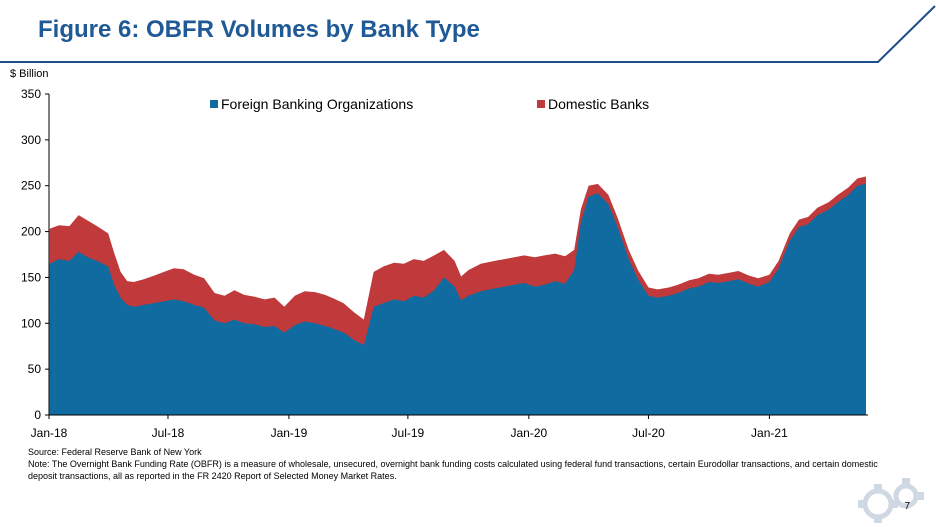  I want to click on page-title: Figure 6: OBFR Volumes by Bank Type, so click(259, 29).